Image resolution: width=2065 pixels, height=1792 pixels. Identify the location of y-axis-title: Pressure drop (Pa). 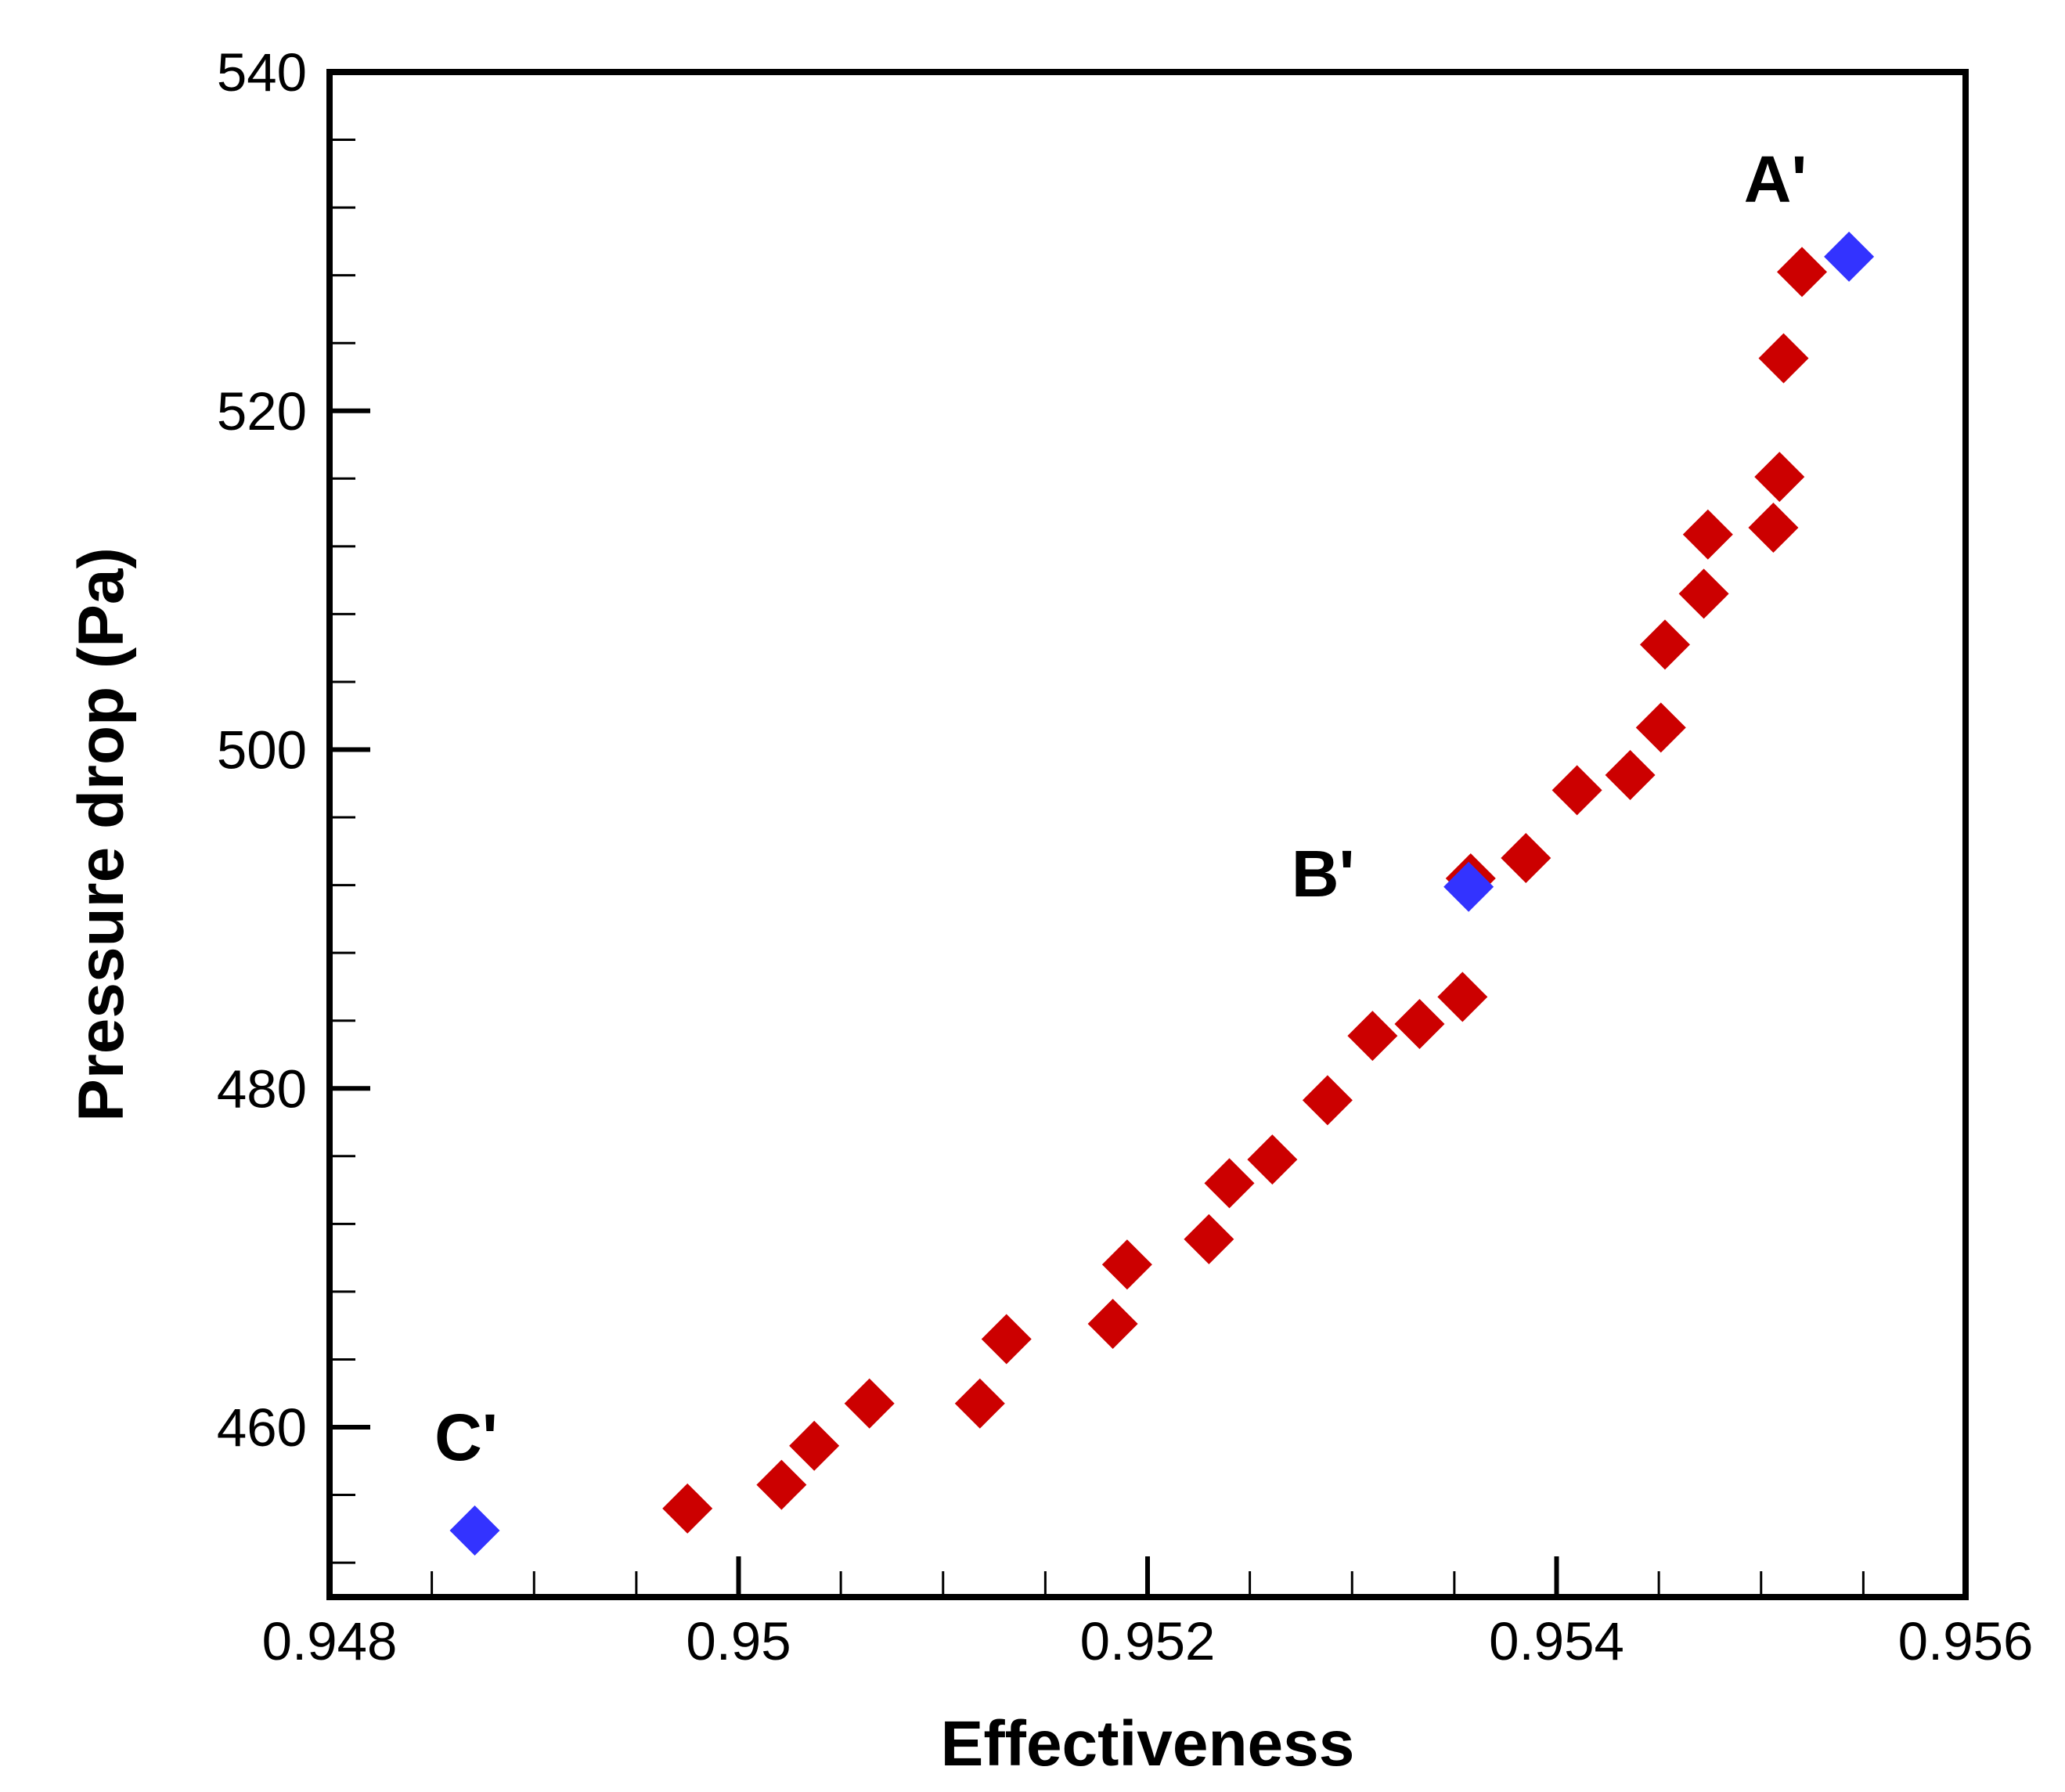
(102, 834).